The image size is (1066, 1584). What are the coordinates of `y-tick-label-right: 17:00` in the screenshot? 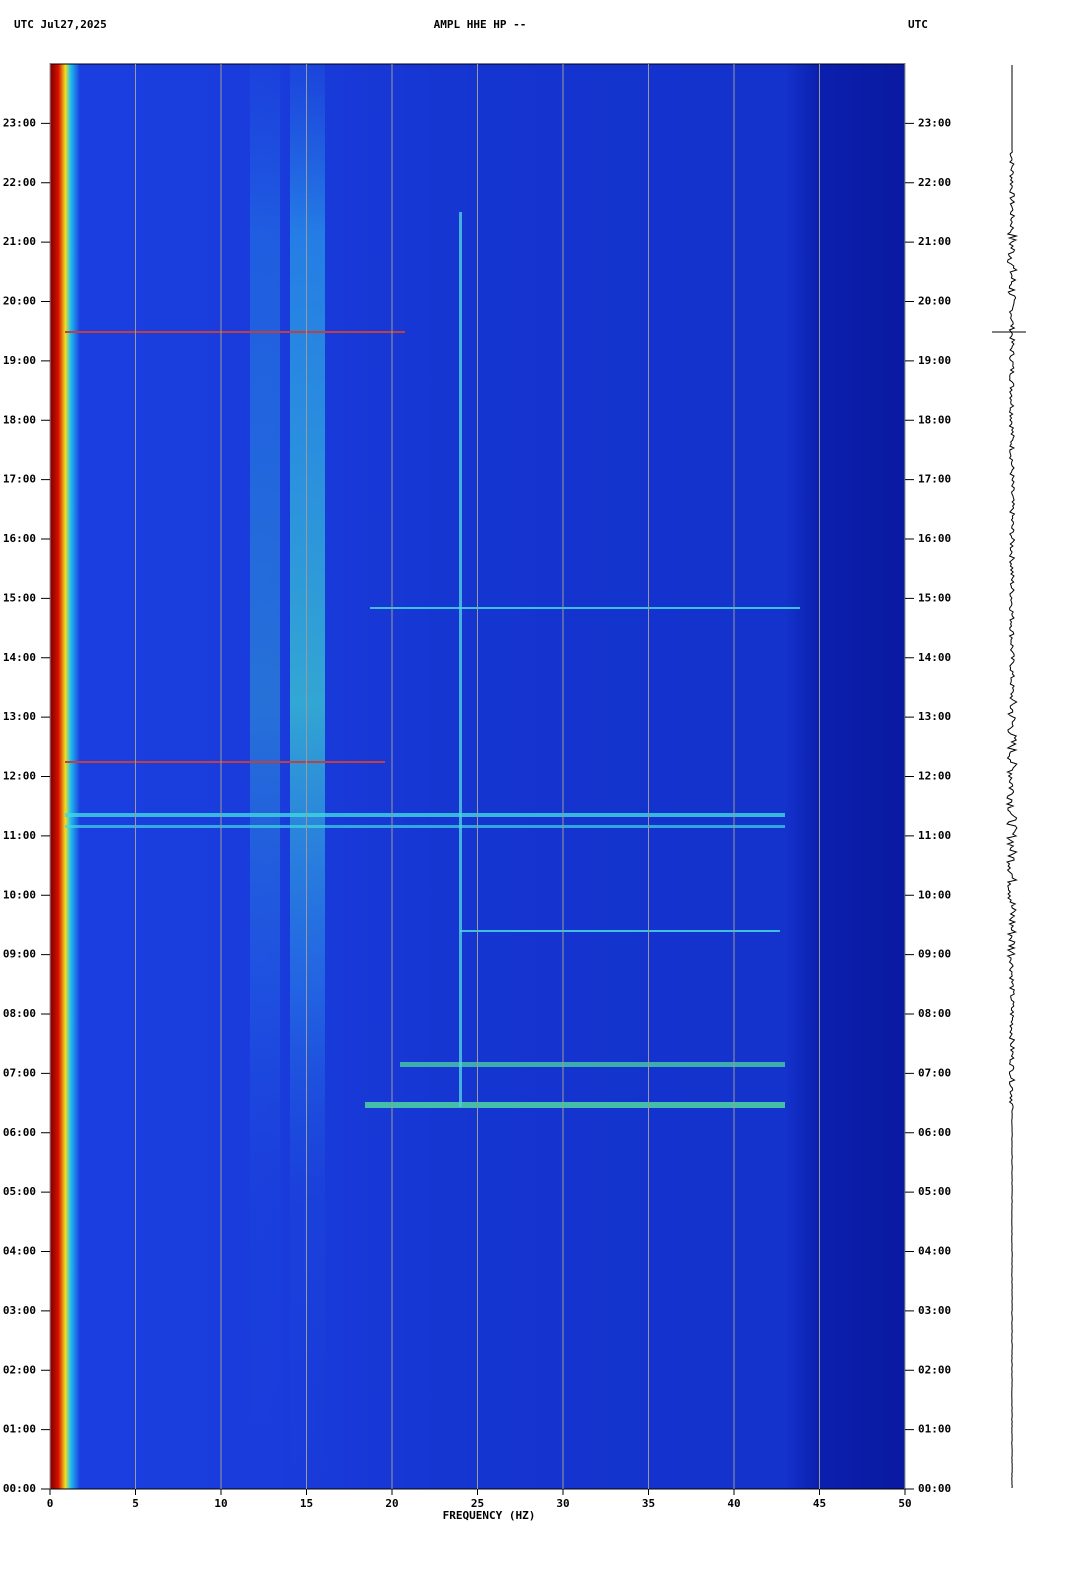 It's located at (934, 479).